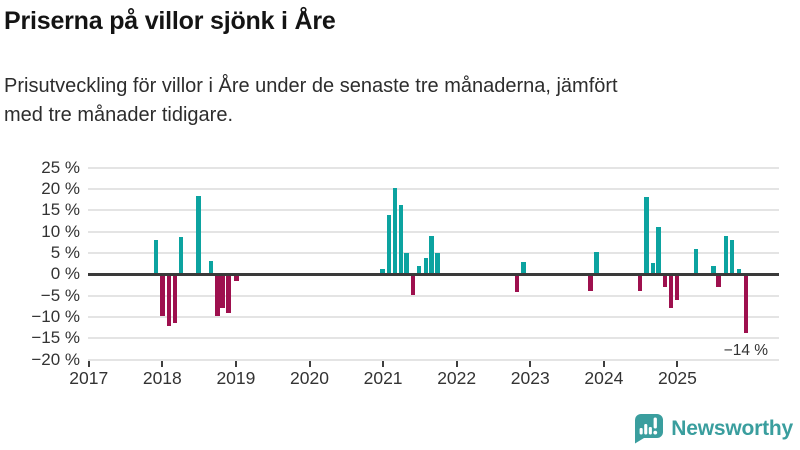 The height and width of the screenshot is (450, 800). Describe the element at coordinates (55, 316) in the screenshot. I see `y-tick-label: −10 %` at that location.